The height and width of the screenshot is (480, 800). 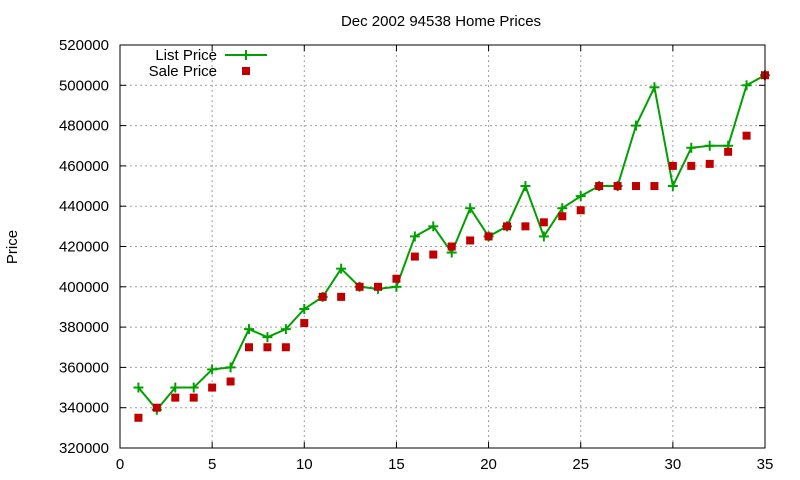 What do you see at coordinates (84, 206) in the screenshot?
I see `y-tick-label: 440000` at bounding box center [84, 206].